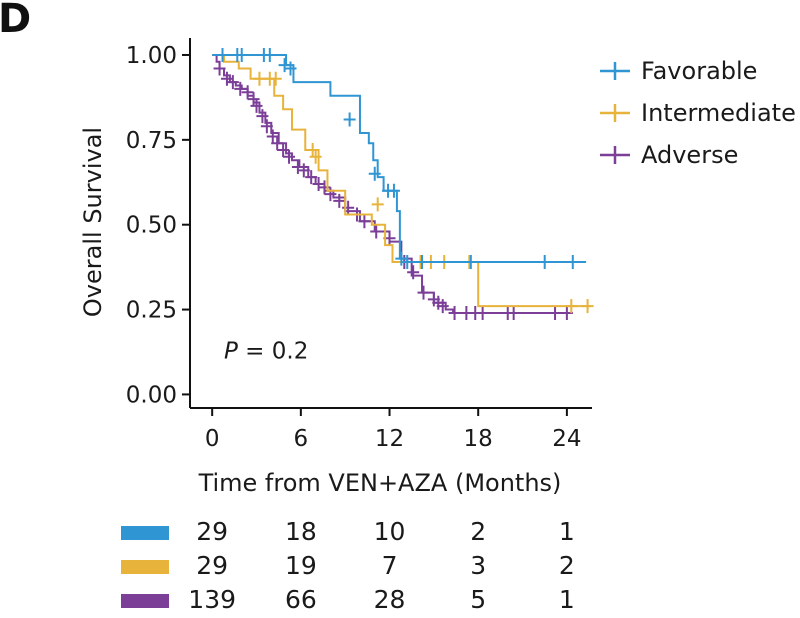  I want to click on y-axis-label: Overall Survival, so click(93, 222).